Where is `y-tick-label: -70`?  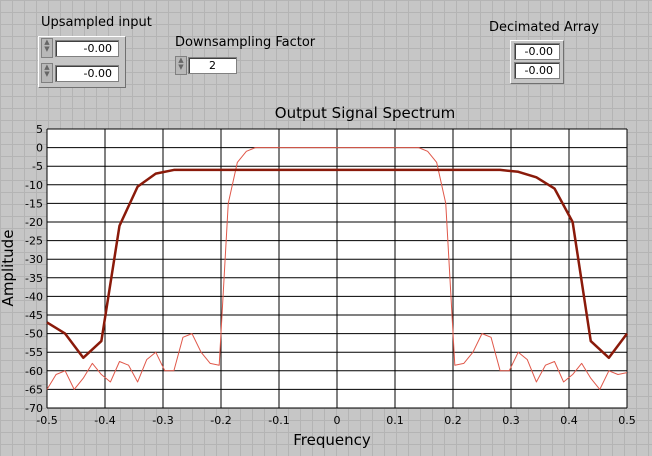
y-tick-label: -70 is located at coordinates (34, 408).